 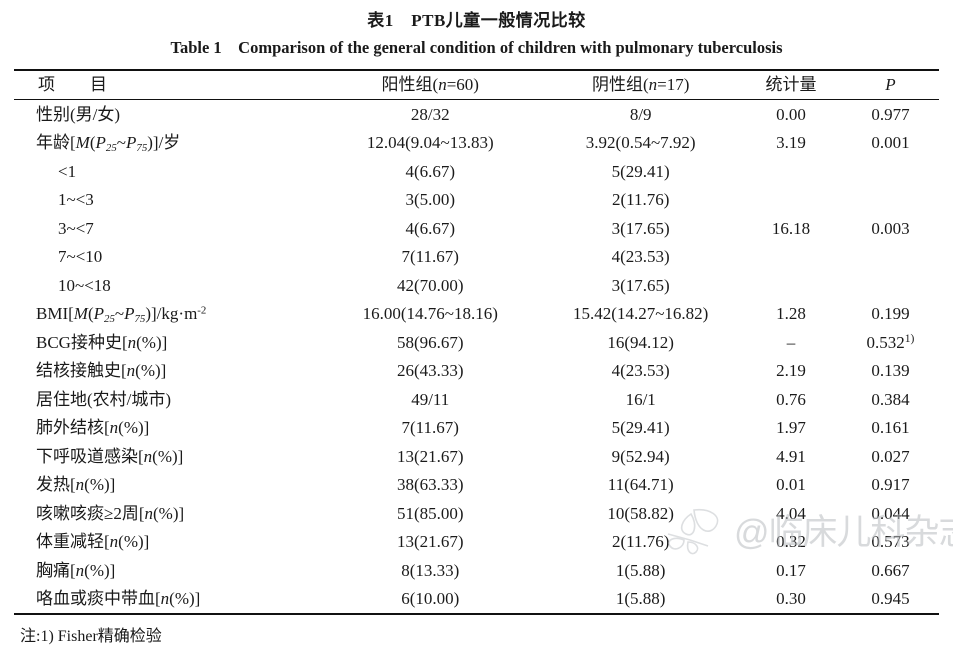 What do you see at coordinates (476, 371) in the screenshot?
I see `table-row: 结核接触史[n(%)] 26(43.33) 4(23.53) 2.19 0.139` at bounding box center [476, 371].